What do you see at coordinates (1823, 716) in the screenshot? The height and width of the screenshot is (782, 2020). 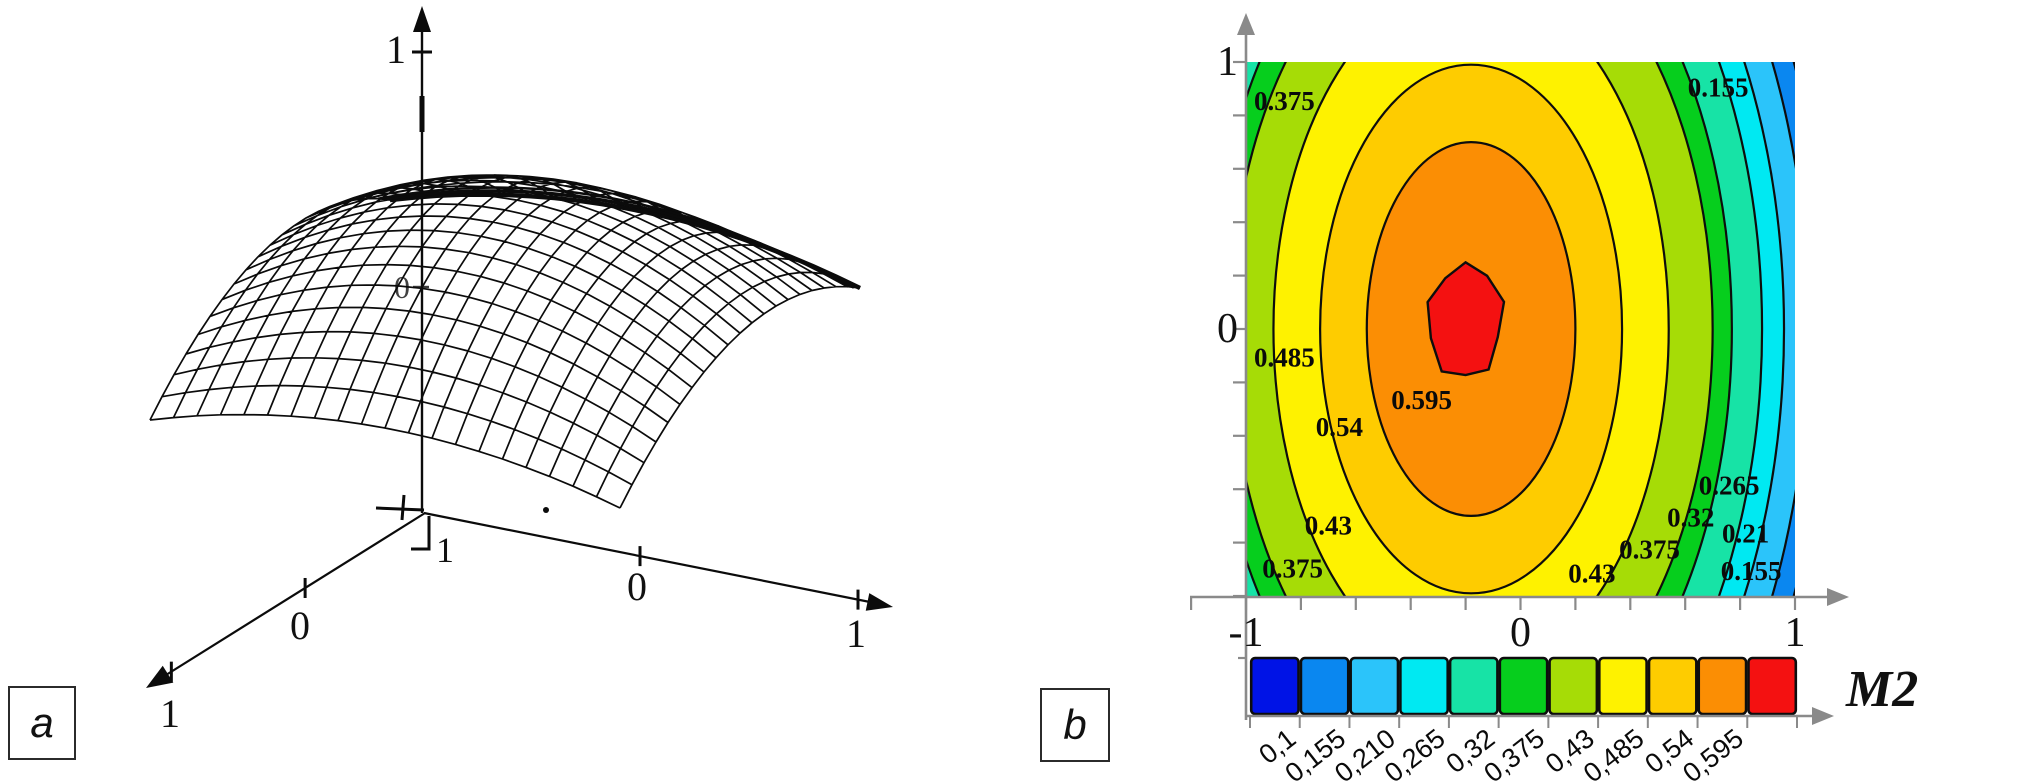 I see `colorbar-arrow-icon` at bounding box center [1823, 716].